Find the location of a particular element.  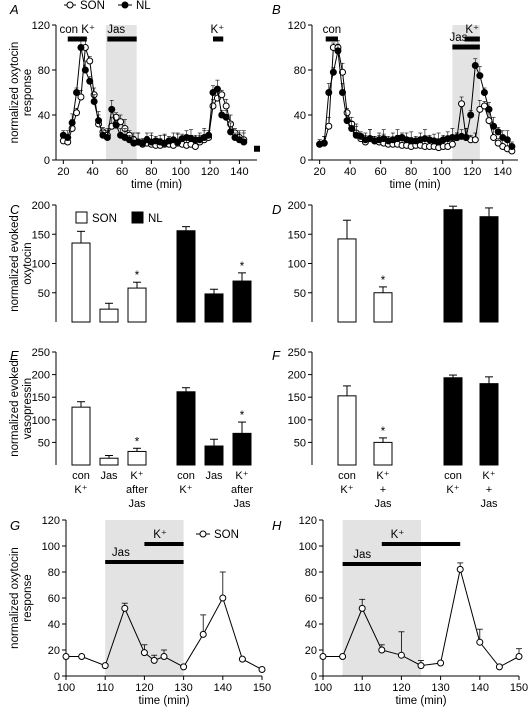

y-tick-label: 60 is located at coordinates (54, 599).